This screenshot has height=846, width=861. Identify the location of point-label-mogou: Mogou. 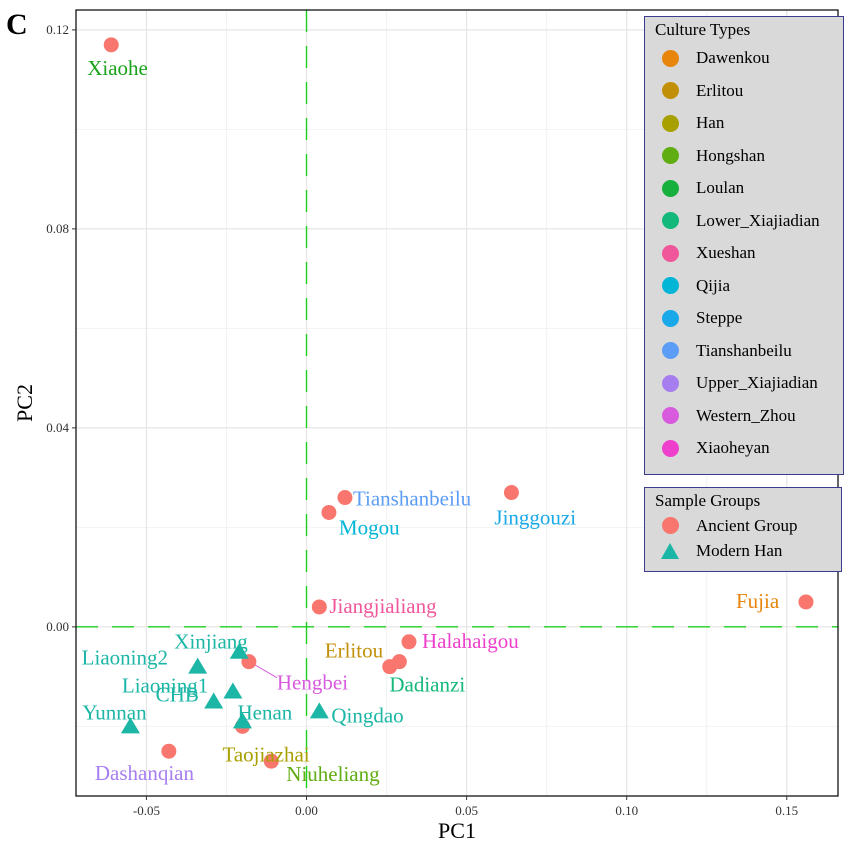
(369, 527).